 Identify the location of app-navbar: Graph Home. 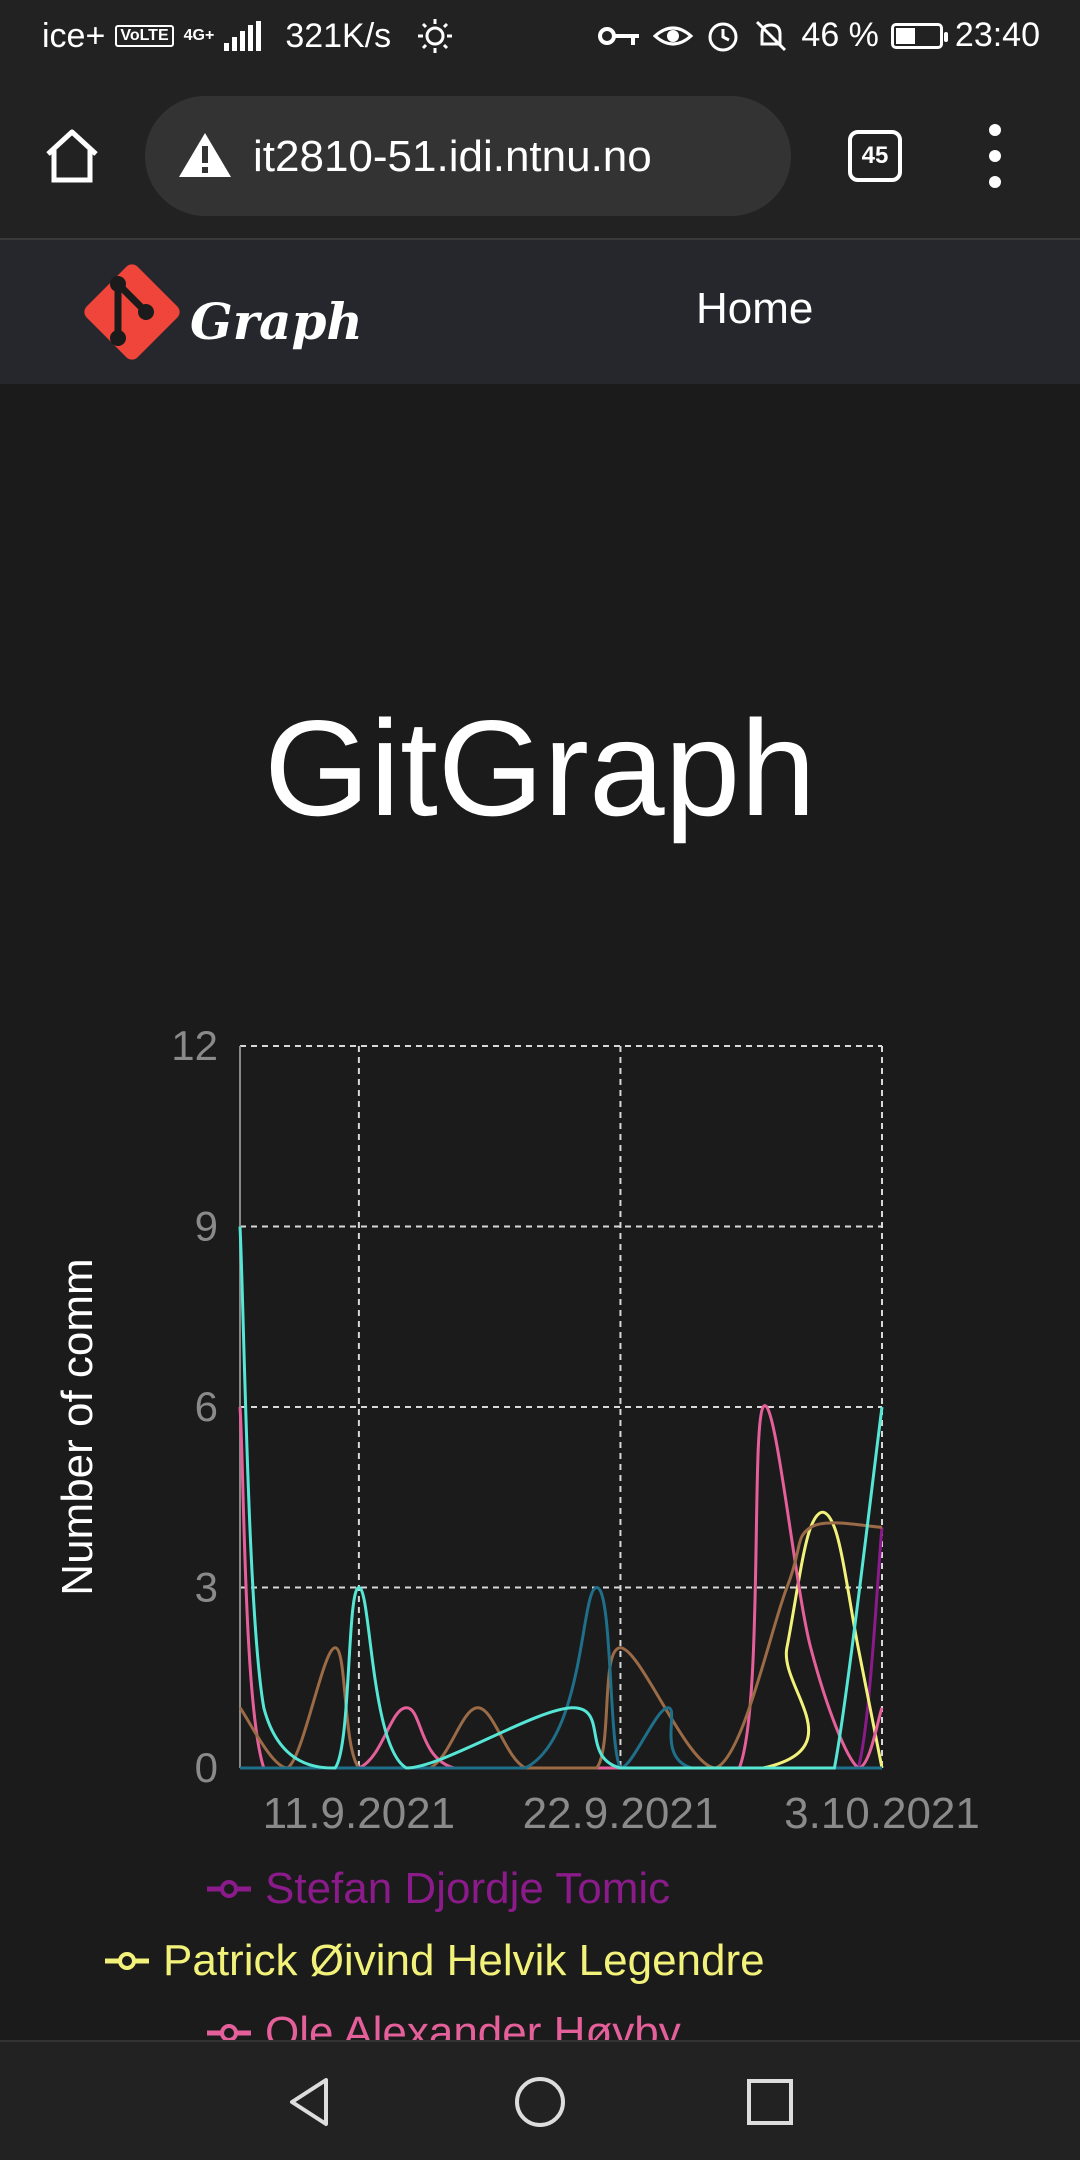
(540, 312).